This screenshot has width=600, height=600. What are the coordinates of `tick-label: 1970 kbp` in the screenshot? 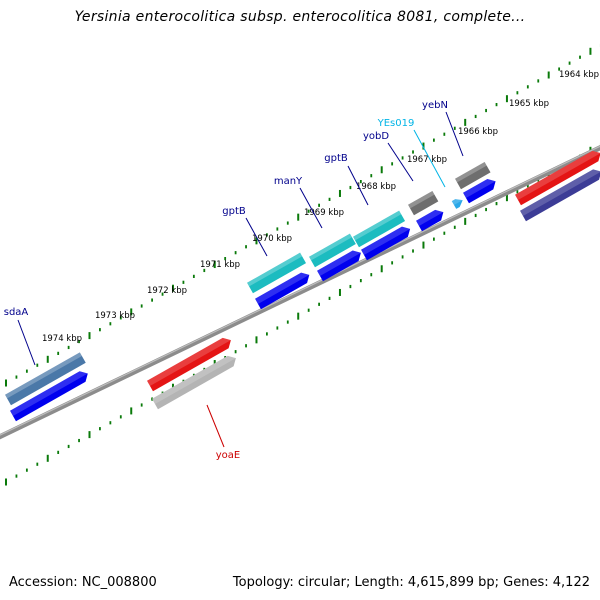 It's located at (272, 239).